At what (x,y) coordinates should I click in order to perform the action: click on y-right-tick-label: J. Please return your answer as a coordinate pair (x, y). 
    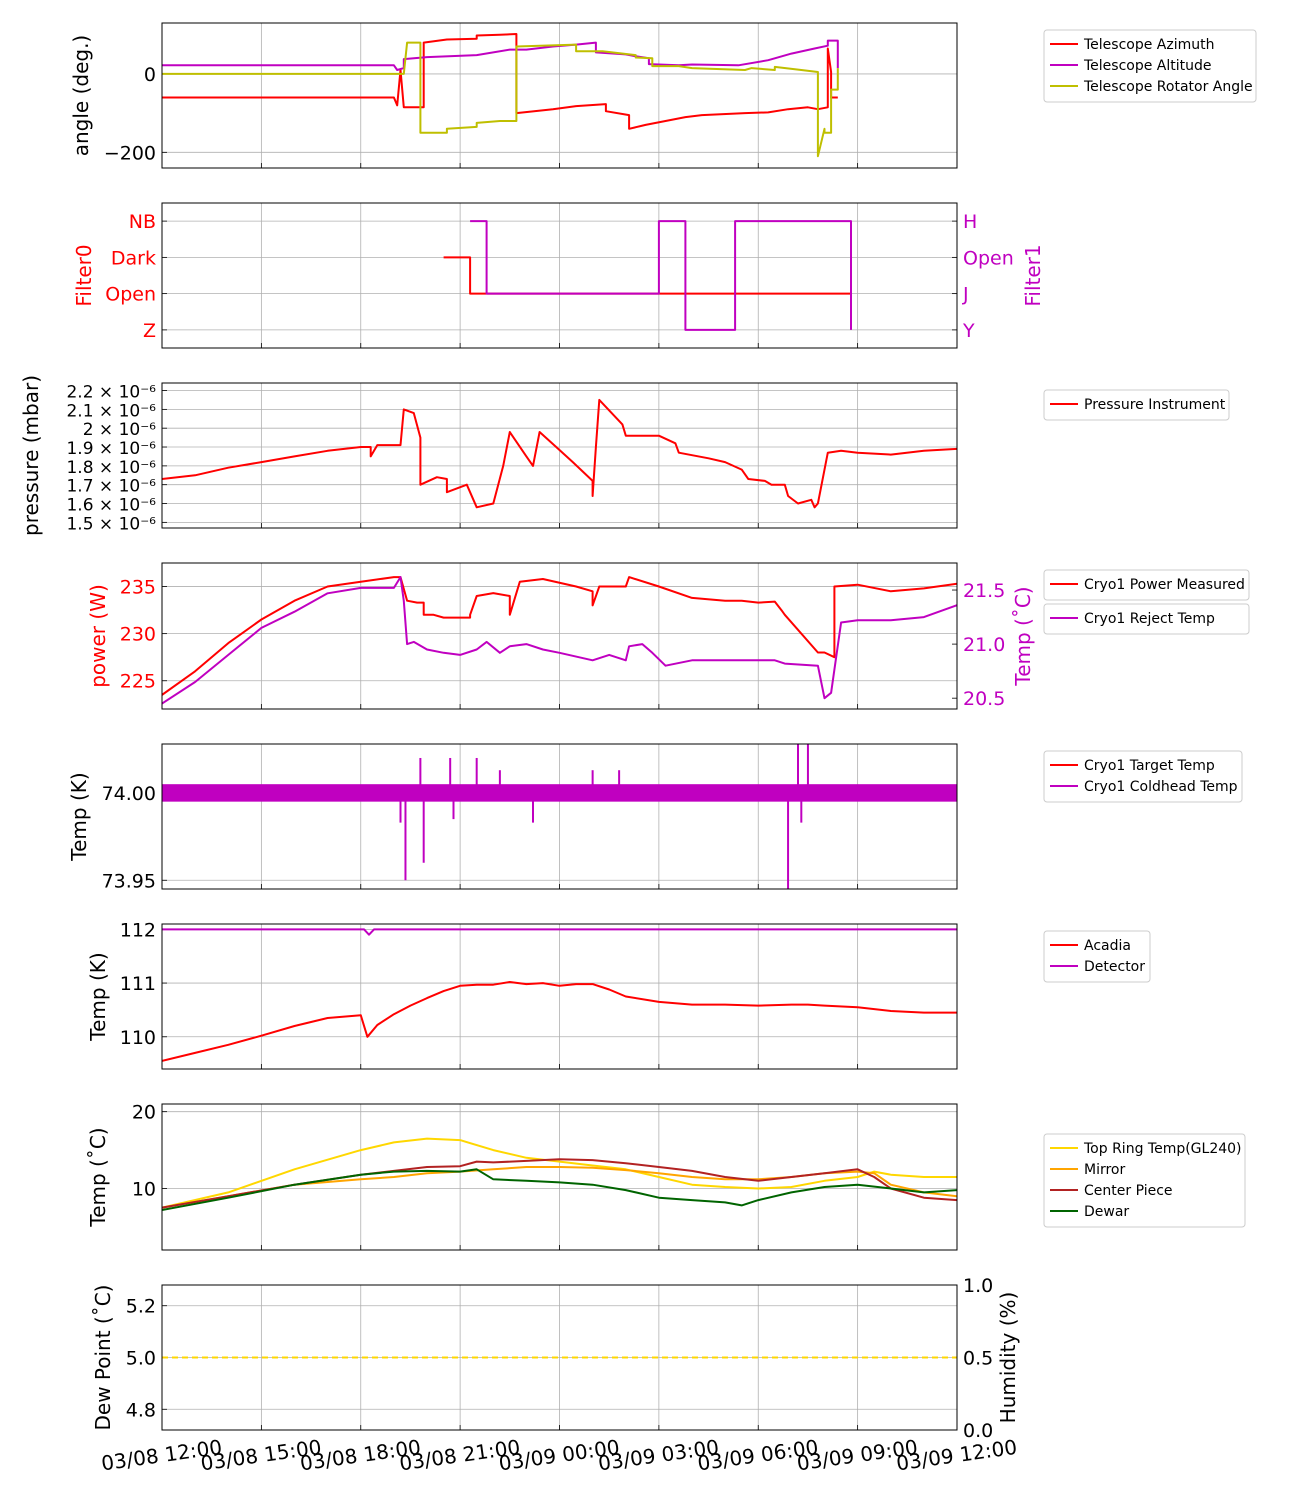
    Looking at the image, I should click on (965, 295).